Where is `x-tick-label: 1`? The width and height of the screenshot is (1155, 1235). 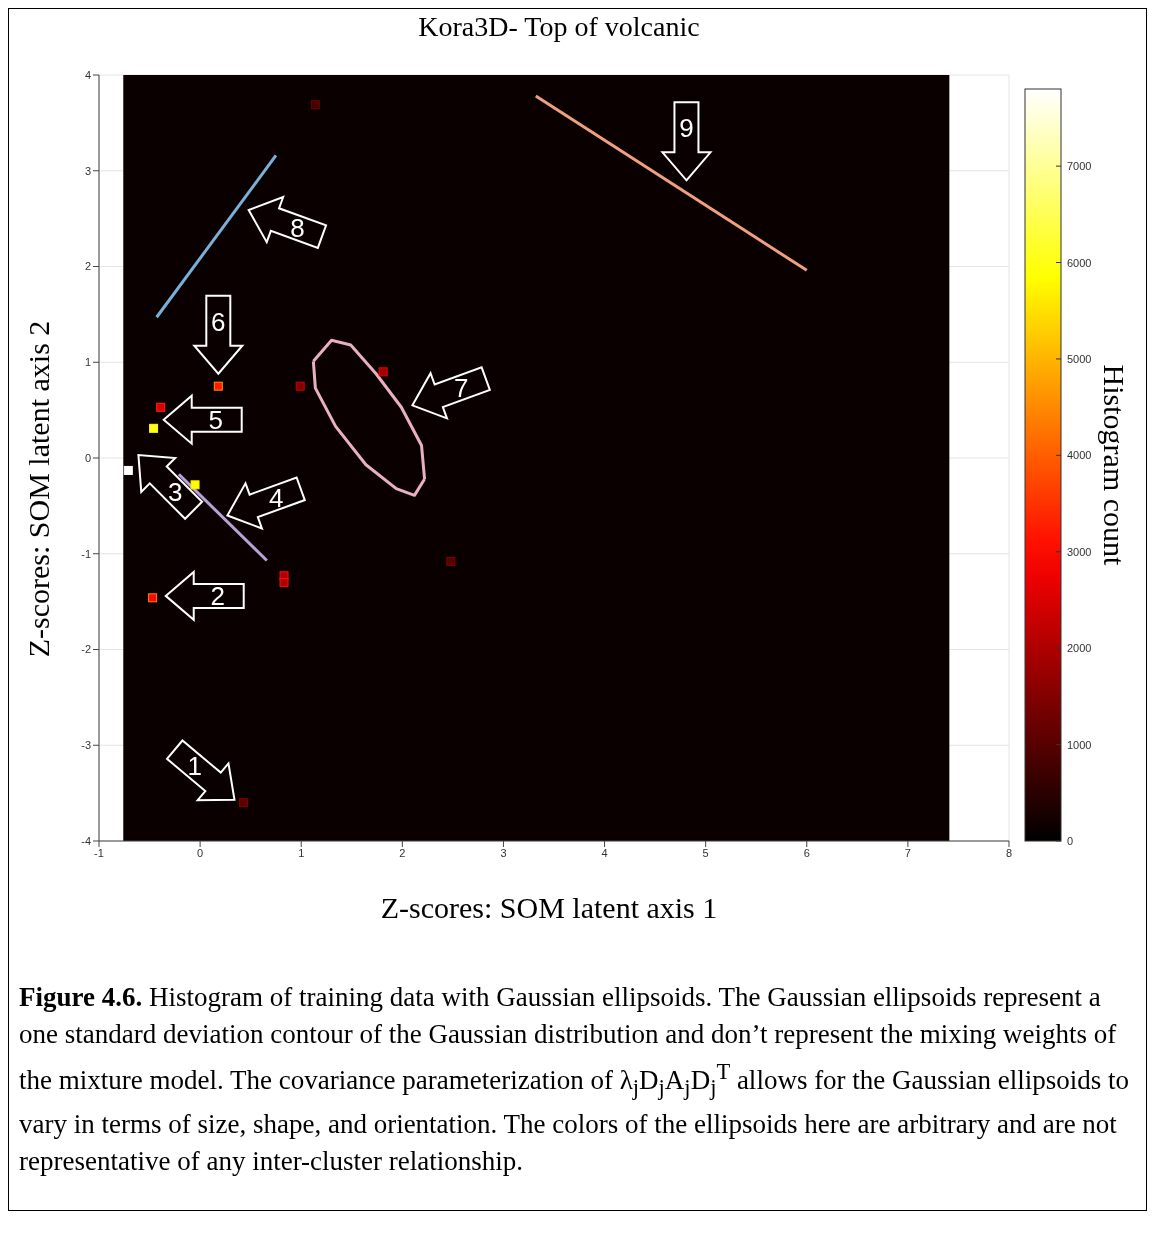
x-tick-label: 1 is located at coordinates (301, 852).